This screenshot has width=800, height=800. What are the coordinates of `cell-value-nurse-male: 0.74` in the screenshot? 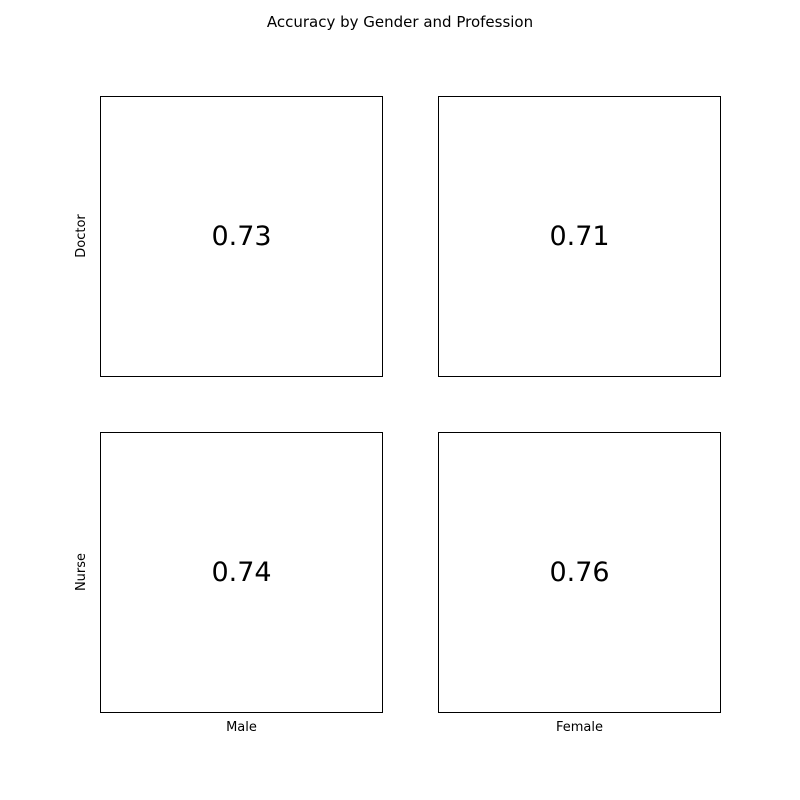 It's located at (241, 572).